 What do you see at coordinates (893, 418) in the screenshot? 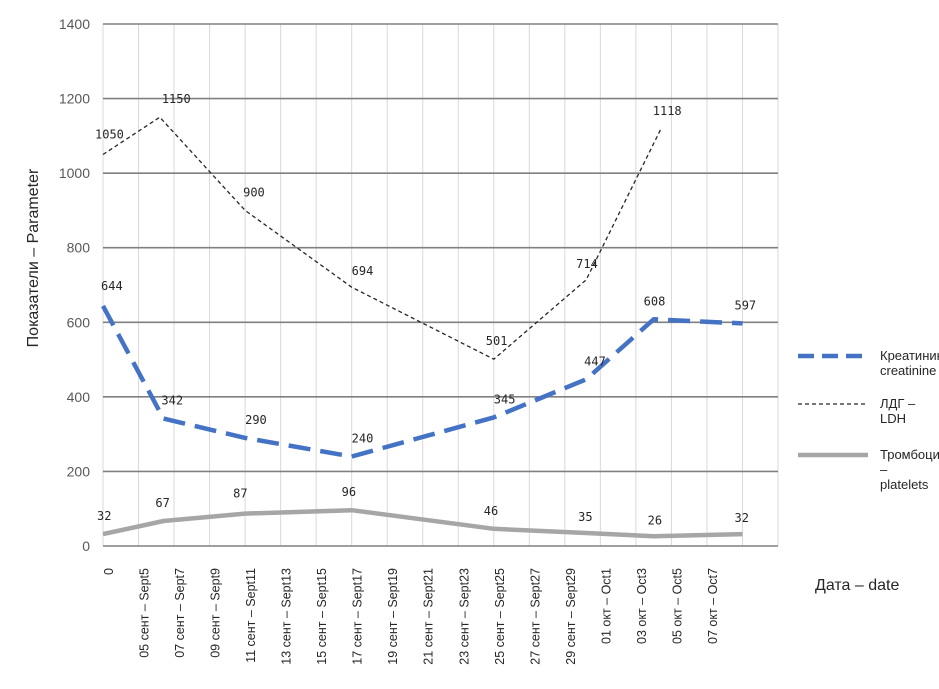
I see `legend-label: LDH` at bounding box center [893, 418].